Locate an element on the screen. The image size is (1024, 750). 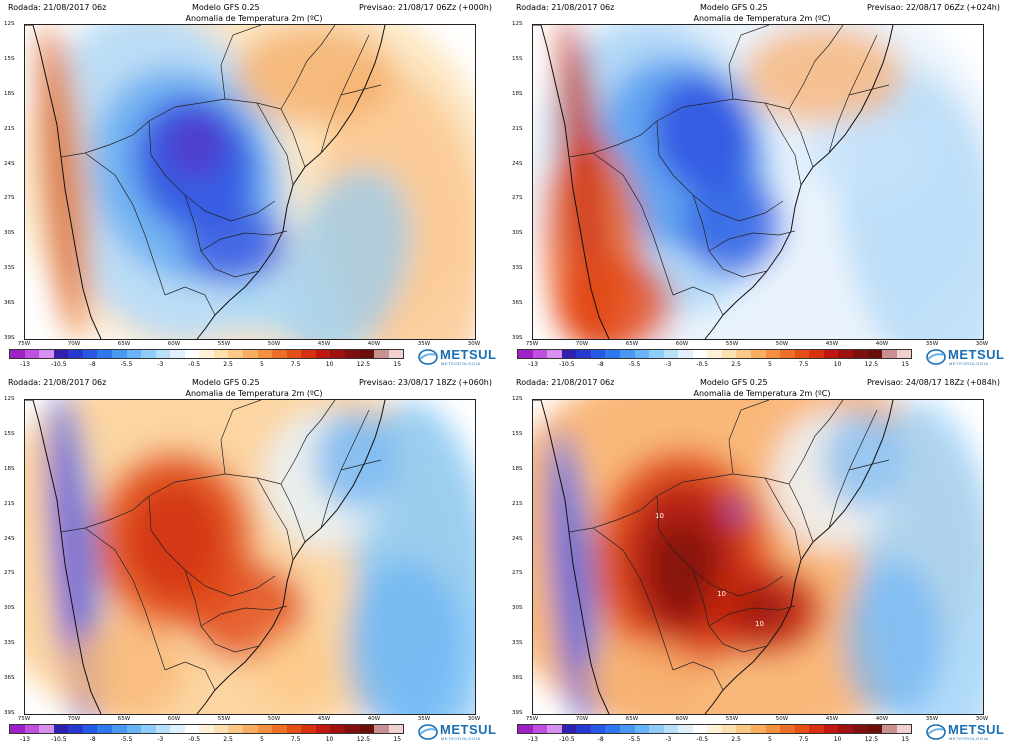
model-label: Modelo GFS 0.25 is located at coordinates (226, 382).